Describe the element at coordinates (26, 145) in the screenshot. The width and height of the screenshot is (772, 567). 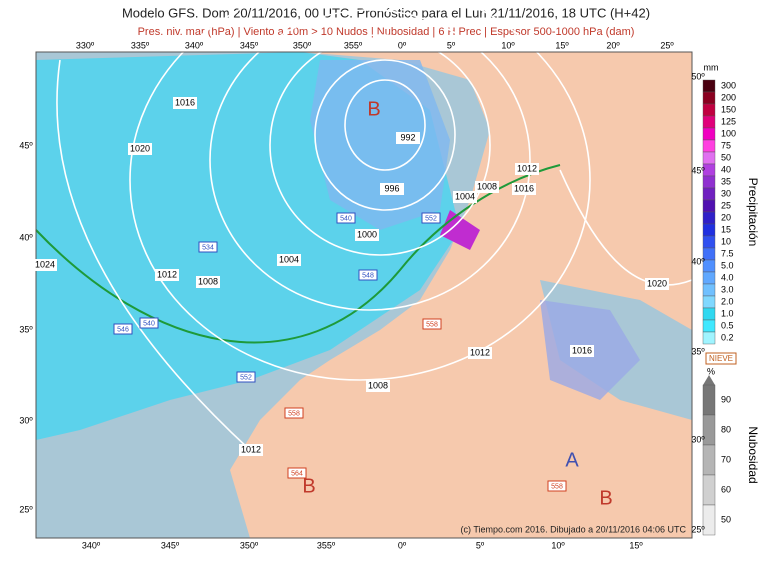
I see `lat-label: 45º` at that location.